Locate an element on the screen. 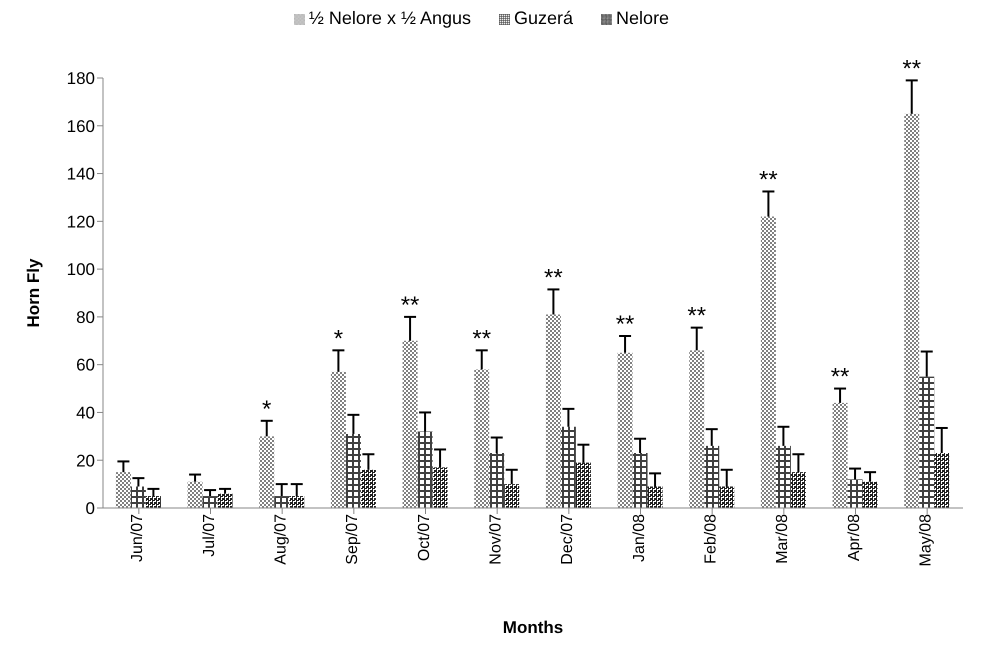 This screenshot has width=991, height=650. x-axis-title: Months is located at coordinates (533, 627).